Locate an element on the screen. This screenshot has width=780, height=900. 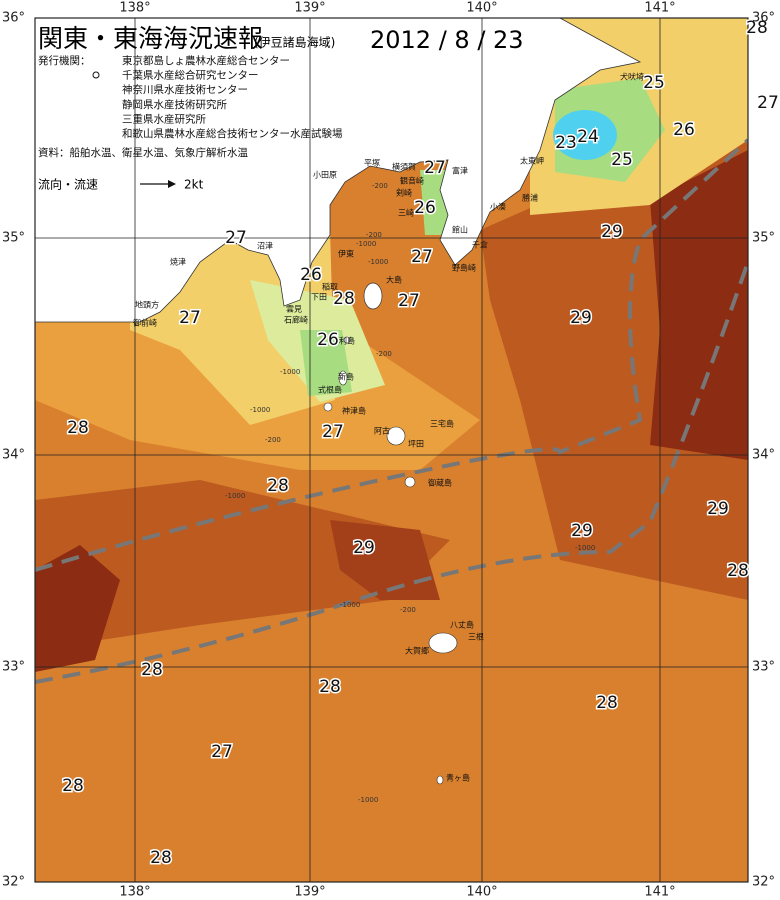
place-name: 三宅島 is located at coordinates (442, 424).